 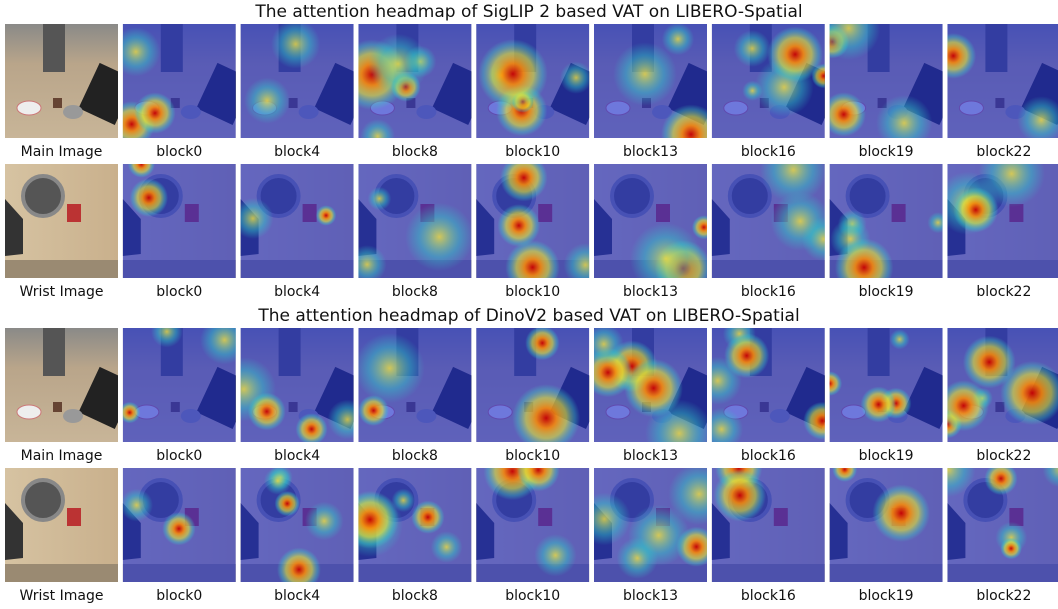 What do you see at coordinates (43, 196) in the screenshot?
I see `bowl` at bounding box center [43, 196].